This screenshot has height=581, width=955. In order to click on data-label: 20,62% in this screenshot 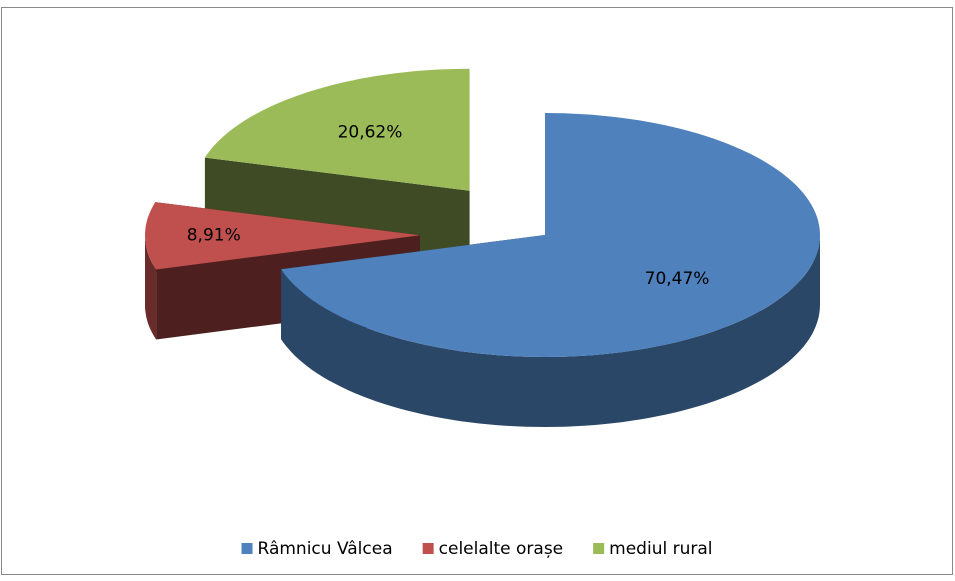, I will do `click(370, 132)`.